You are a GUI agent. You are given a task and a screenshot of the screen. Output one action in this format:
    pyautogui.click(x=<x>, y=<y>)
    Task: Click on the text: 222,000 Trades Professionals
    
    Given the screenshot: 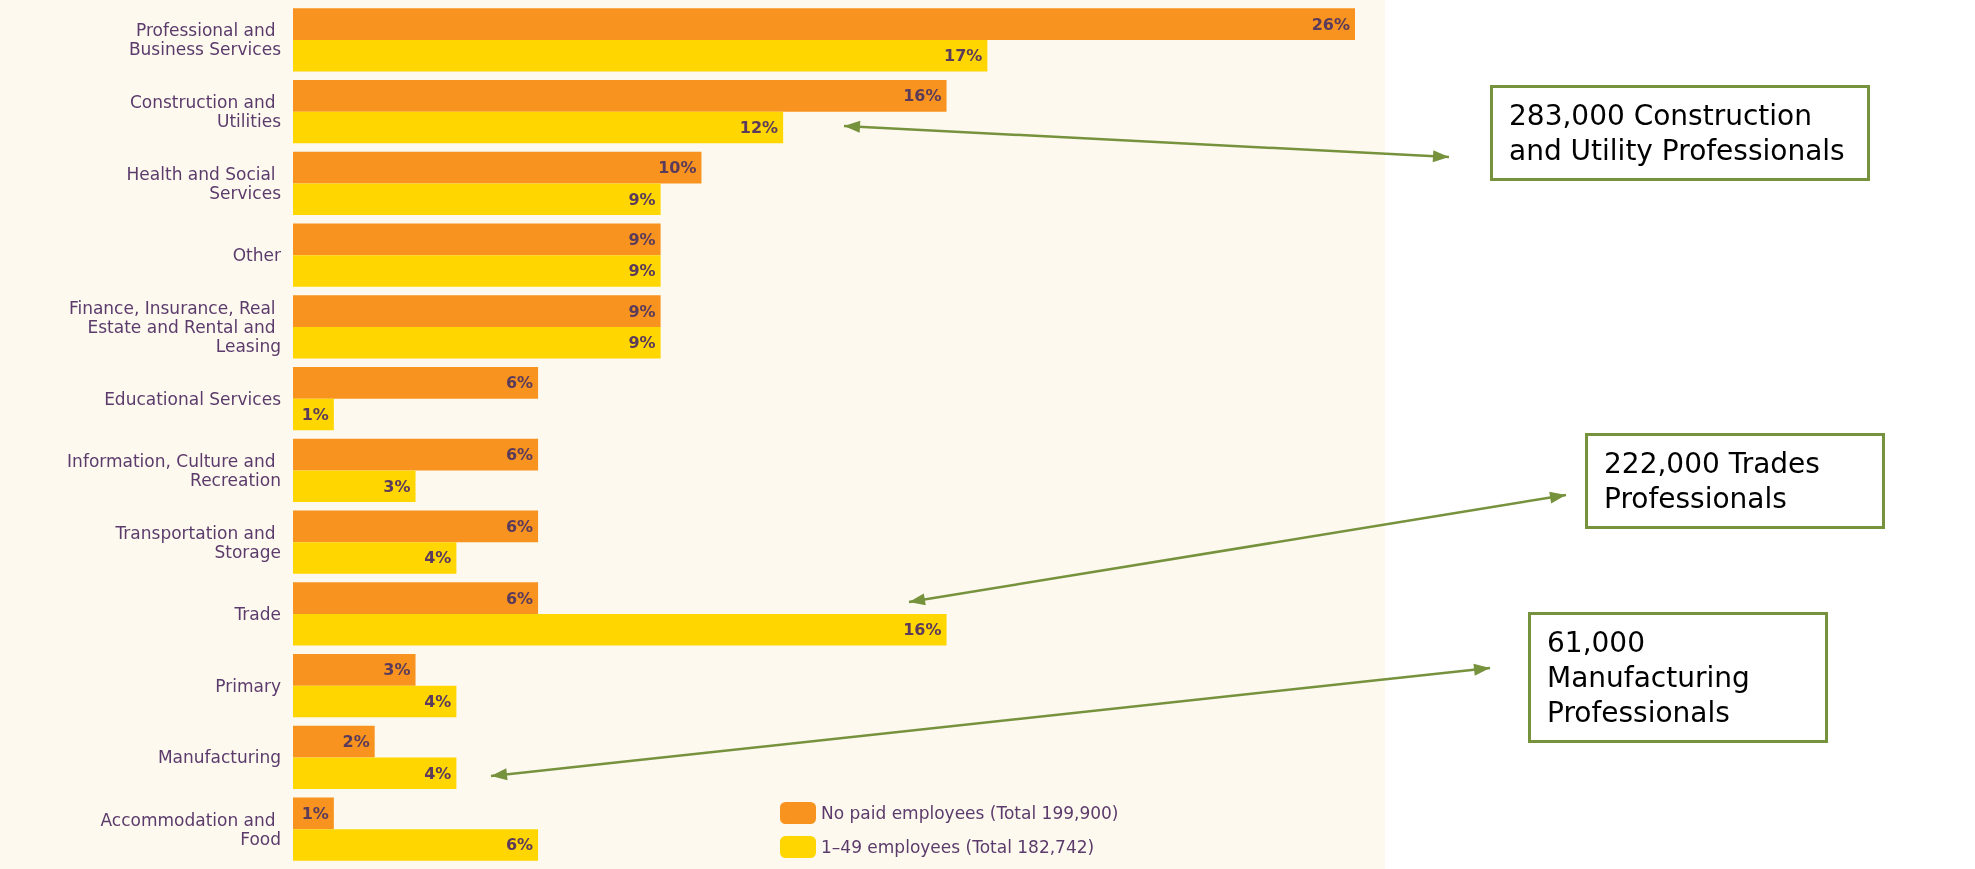 What is the action you would take?
    pyautogui.click(x=1735, y=481)
    